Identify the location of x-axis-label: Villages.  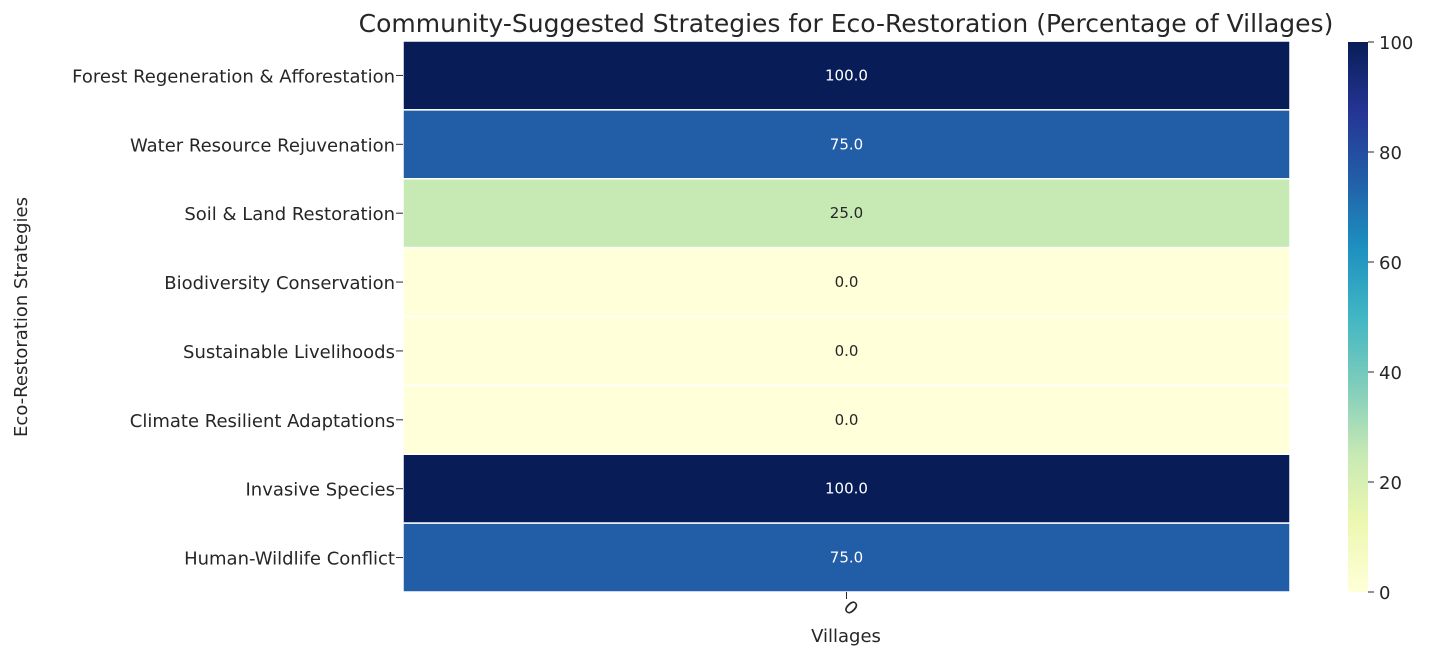
(846, 636).